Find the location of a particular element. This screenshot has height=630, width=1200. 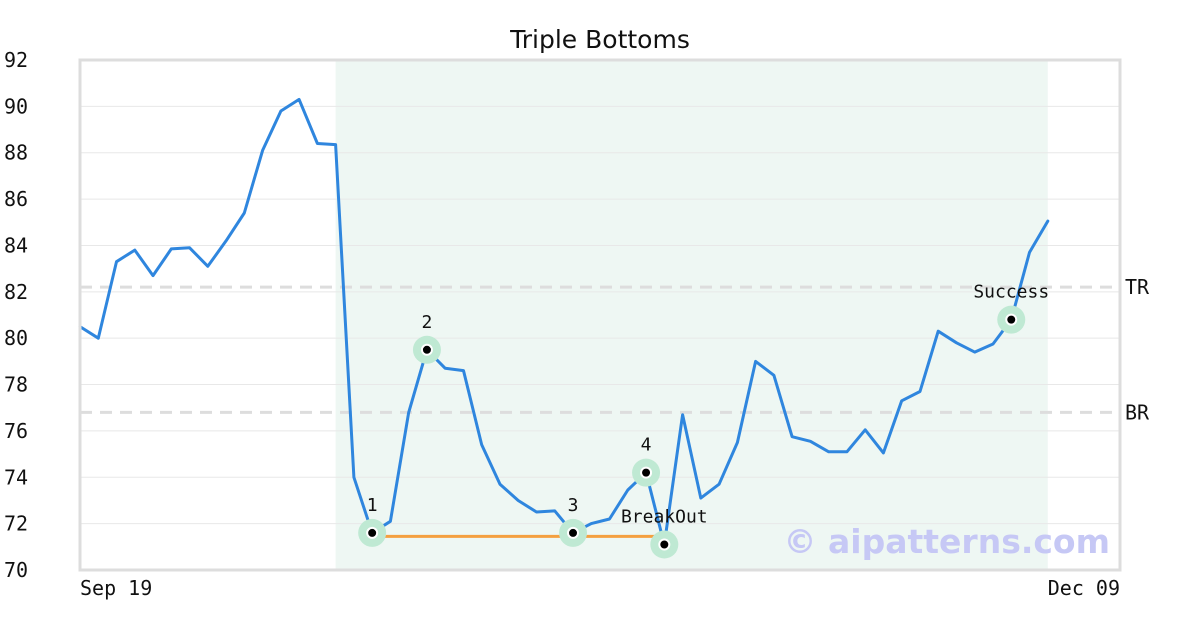

y-tick-label: 82 is located at coordinates (16, 292).